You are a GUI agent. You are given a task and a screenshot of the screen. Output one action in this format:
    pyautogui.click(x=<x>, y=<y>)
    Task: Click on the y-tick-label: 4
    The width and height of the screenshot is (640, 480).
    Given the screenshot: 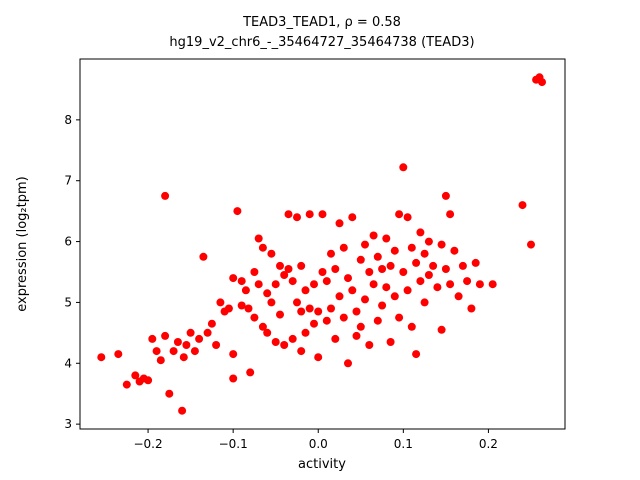 What is the action you would take?
    pyautogui.click(x=68, y=363)
    